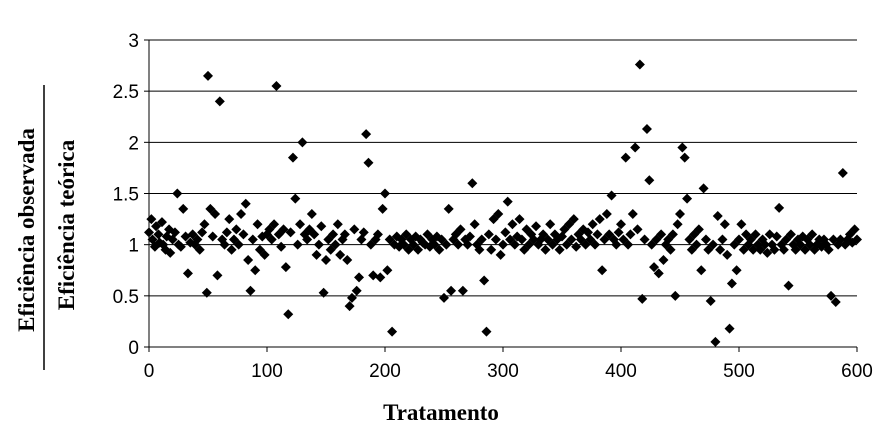 This screenshot has height=432, width=877. Describe the element at coordinates (26, 230) in the screenshot. I see `y-label-numerator: Eficiência observada` at that location.